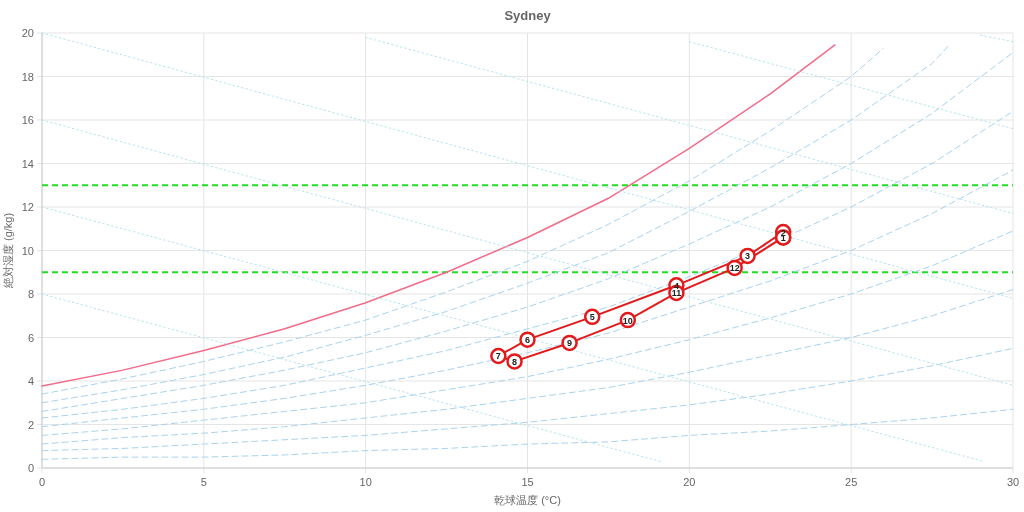  Describe the element at coordinates (528, 15) in the screenshot. I see `chart-title: Sydney` at that location.